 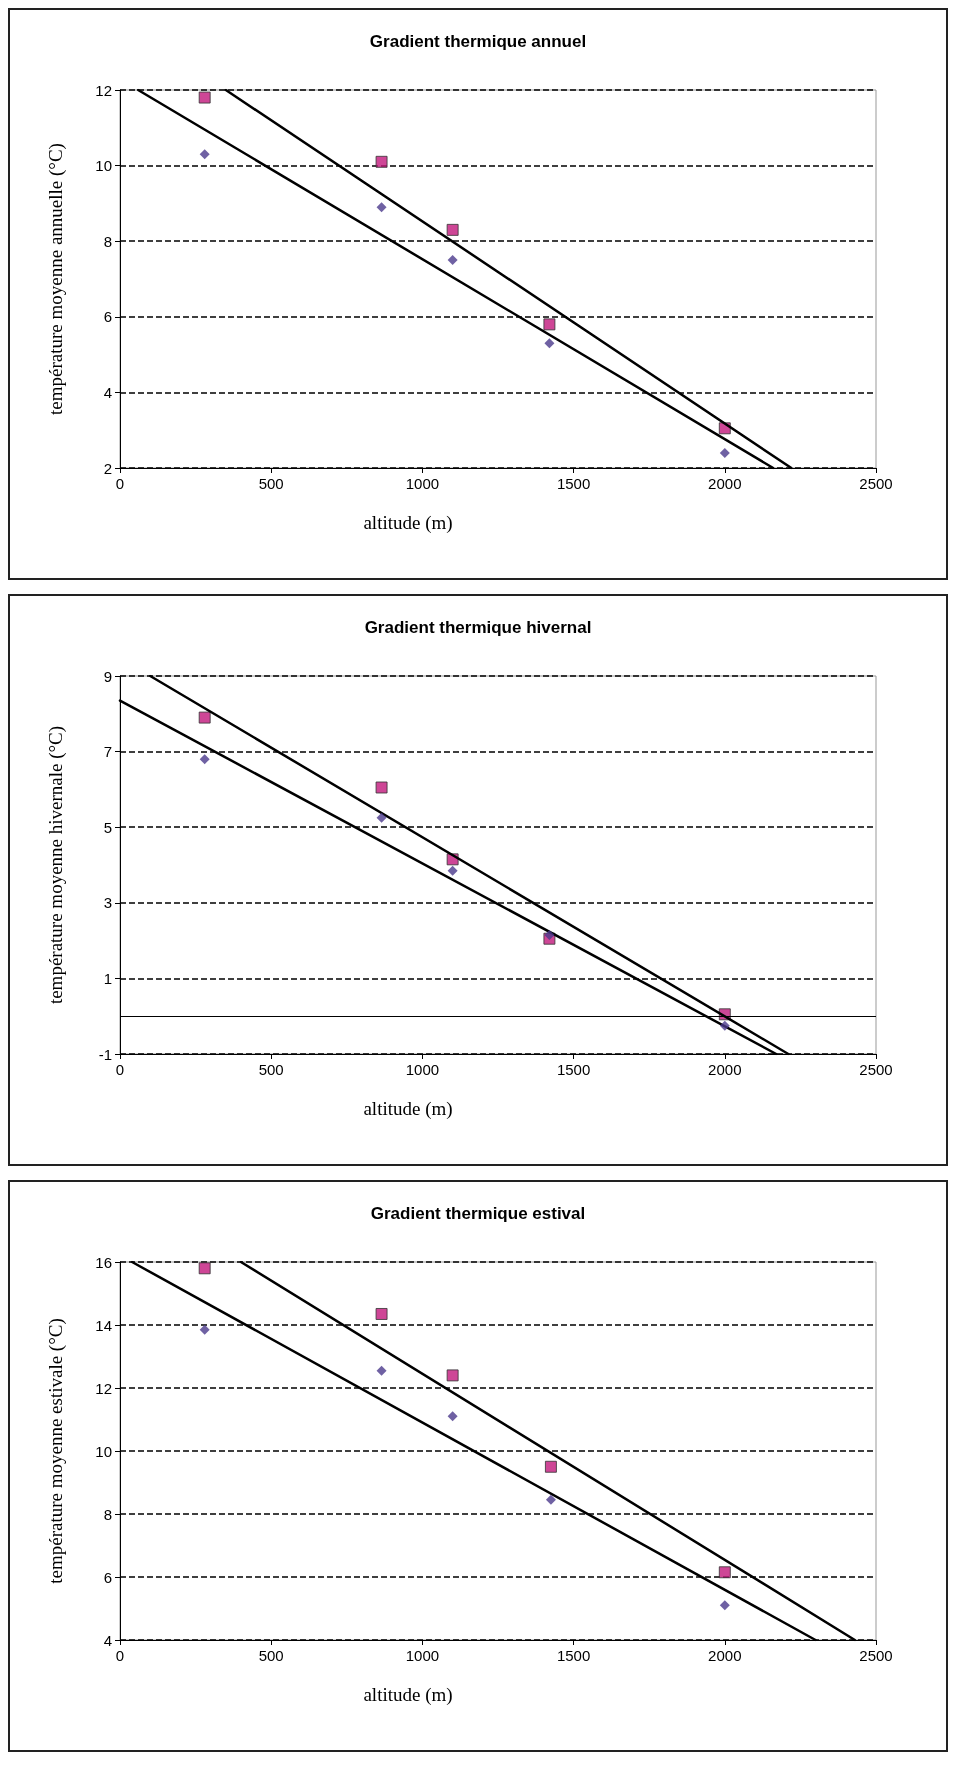 I want to click on y-axis-title: température moyenne hivernale (°C), so click(x=56, y=865).